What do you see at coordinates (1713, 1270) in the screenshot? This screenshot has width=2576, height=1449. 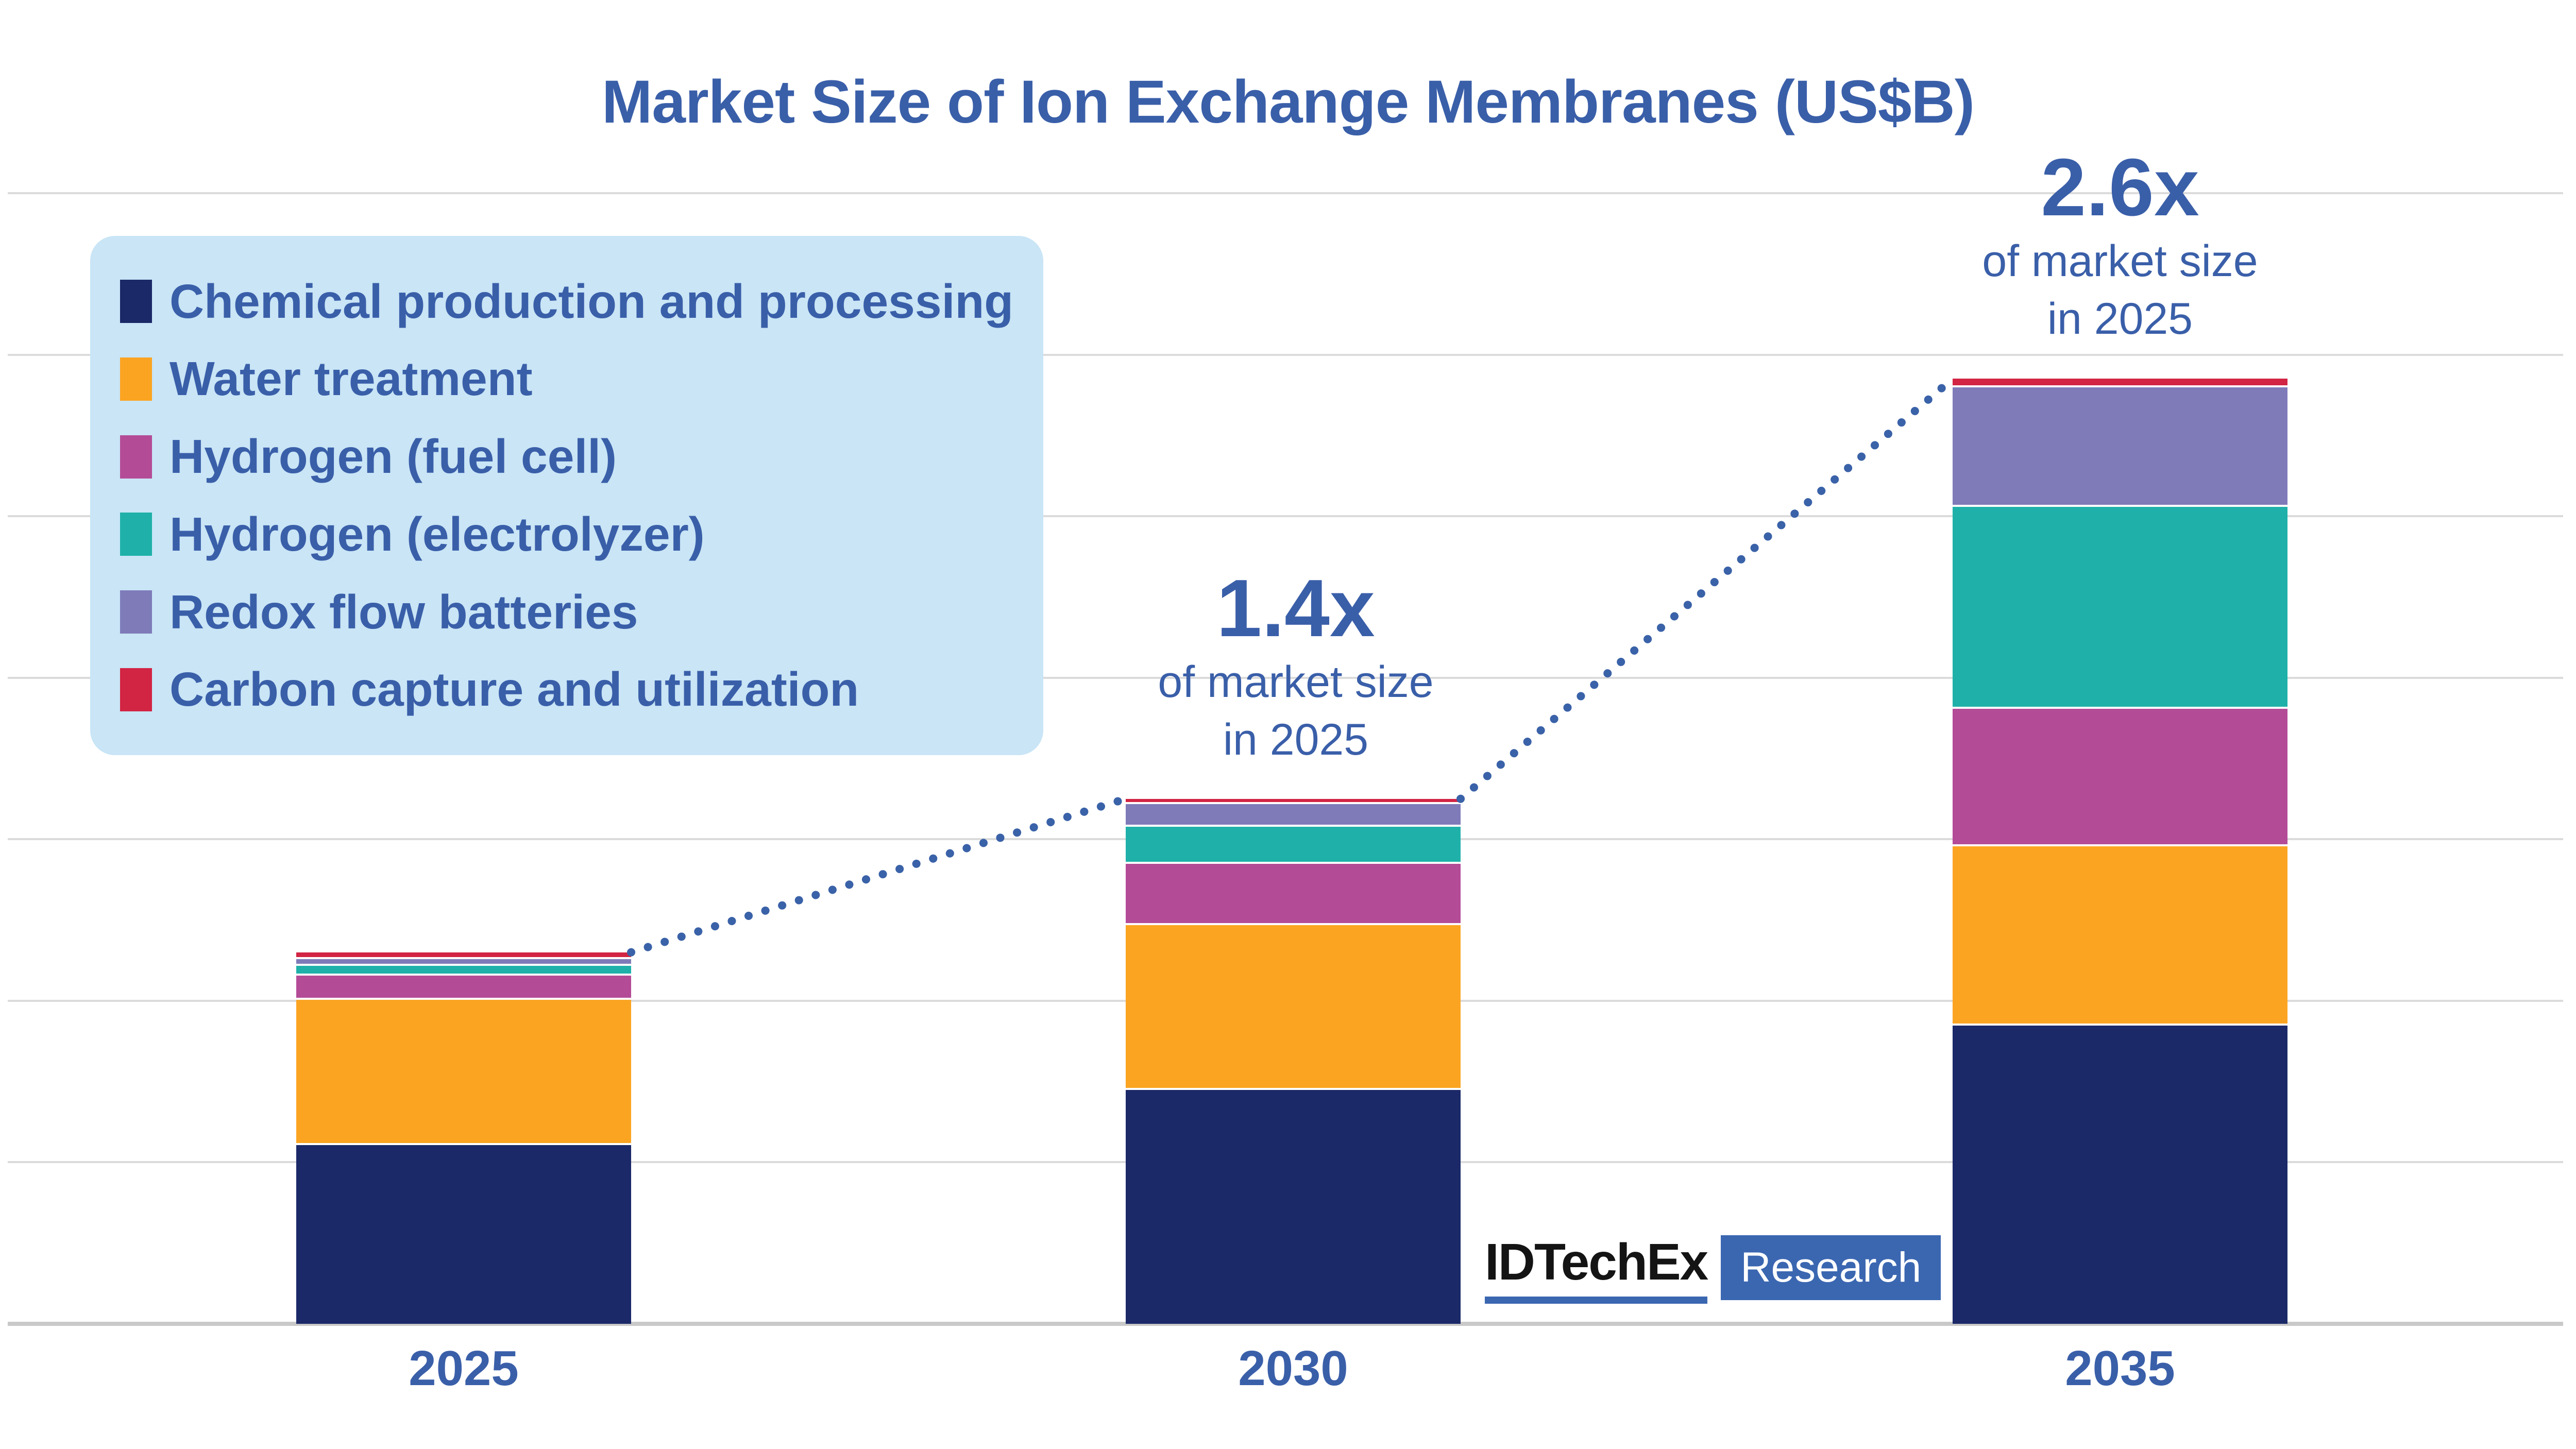 I see `idtechex-logo: IDTechEx Research` at bounding box center [1713, 1270].